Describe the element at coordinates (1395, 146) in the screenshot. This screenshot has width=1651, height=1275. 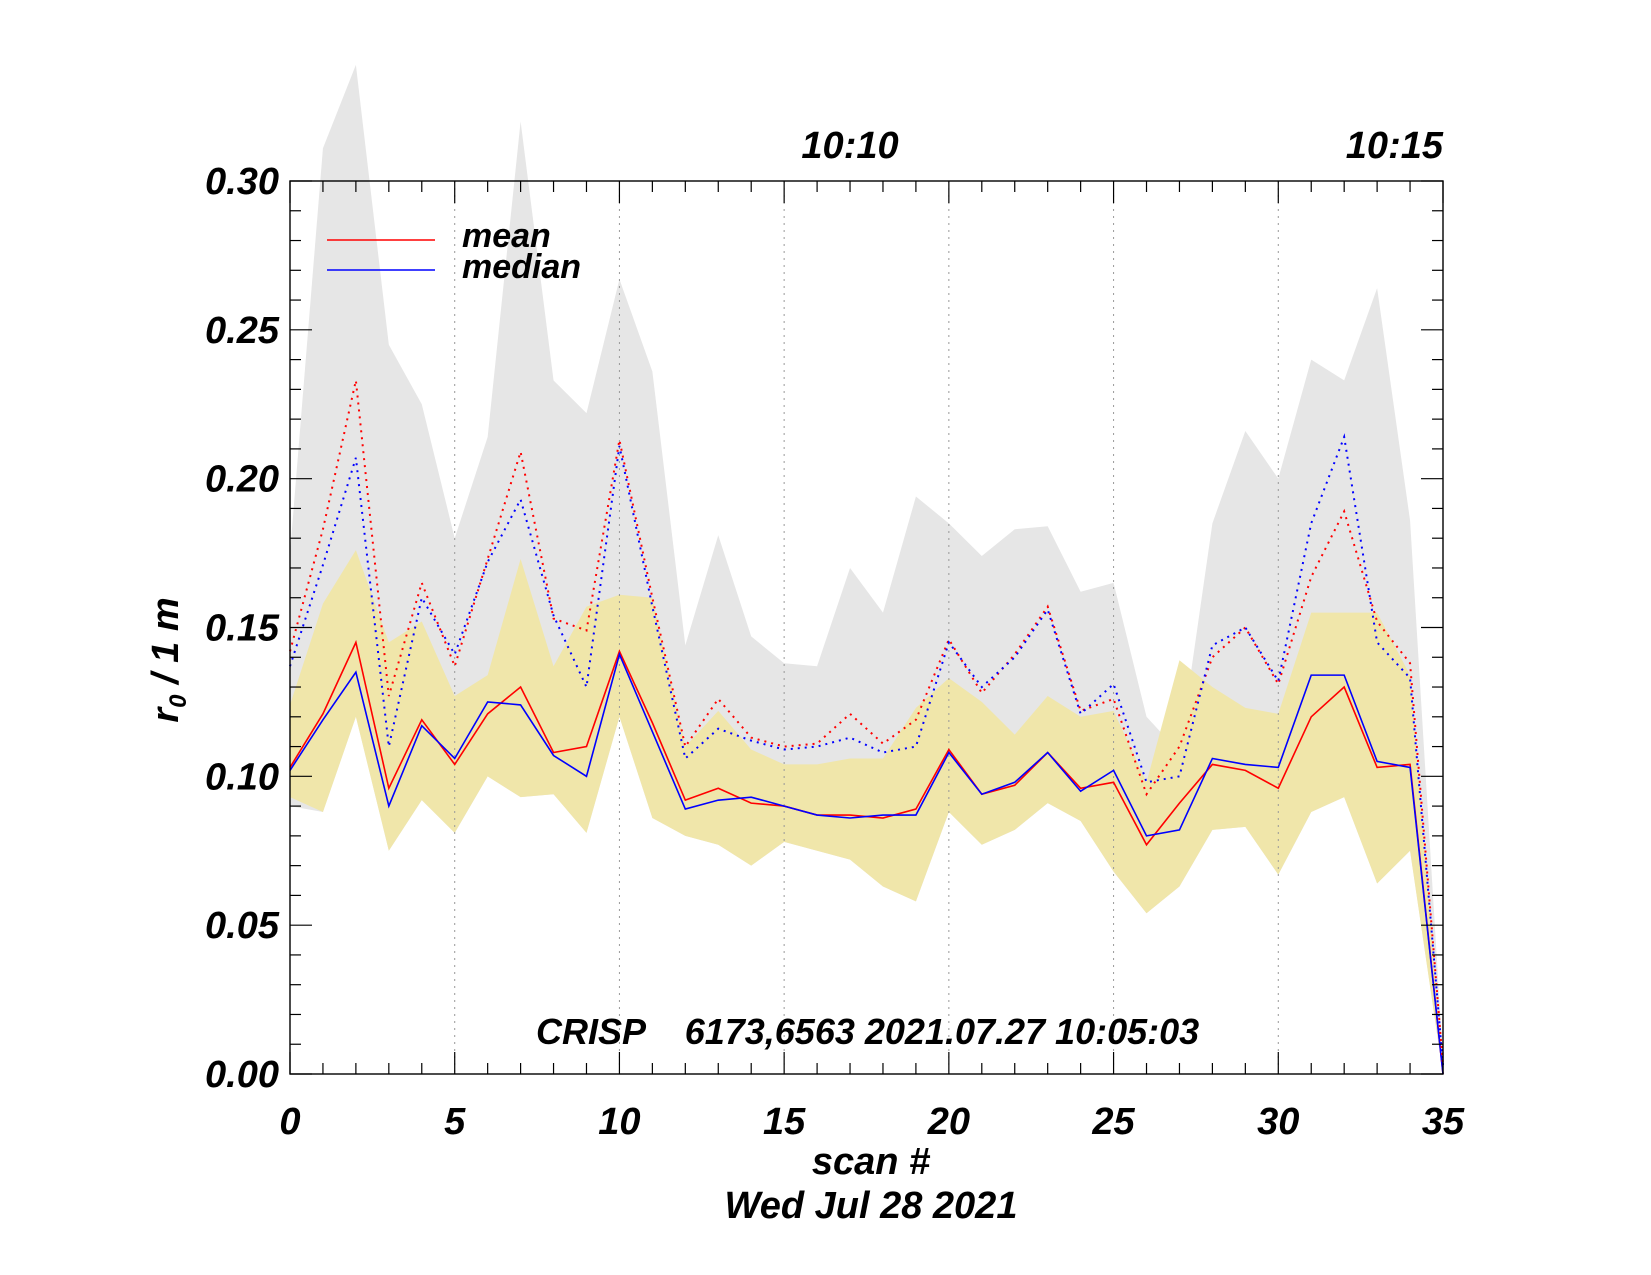
I see `top-time-label-1: 10:15` at that location.